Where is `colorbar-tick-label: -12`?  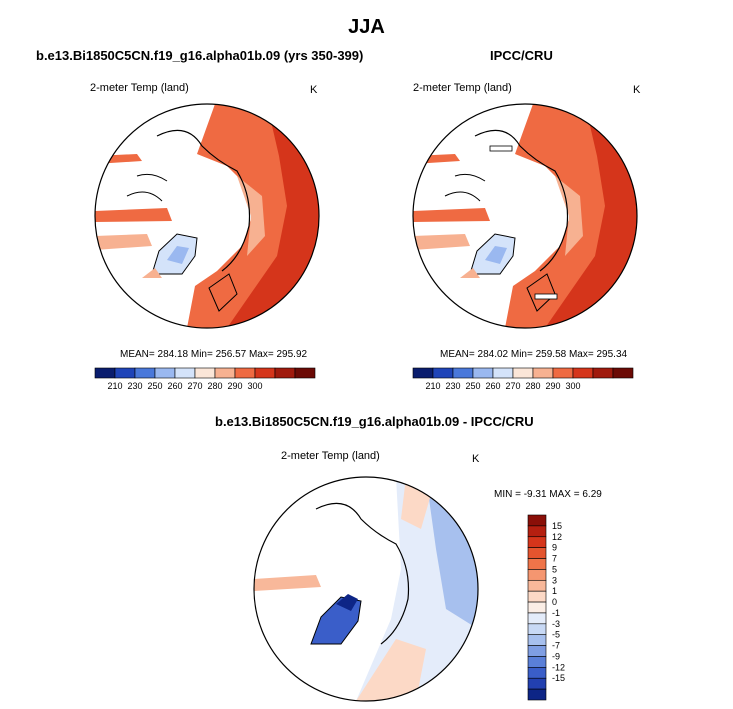
colorbar-tick-label: -12 is located at coordinates (558, 667).